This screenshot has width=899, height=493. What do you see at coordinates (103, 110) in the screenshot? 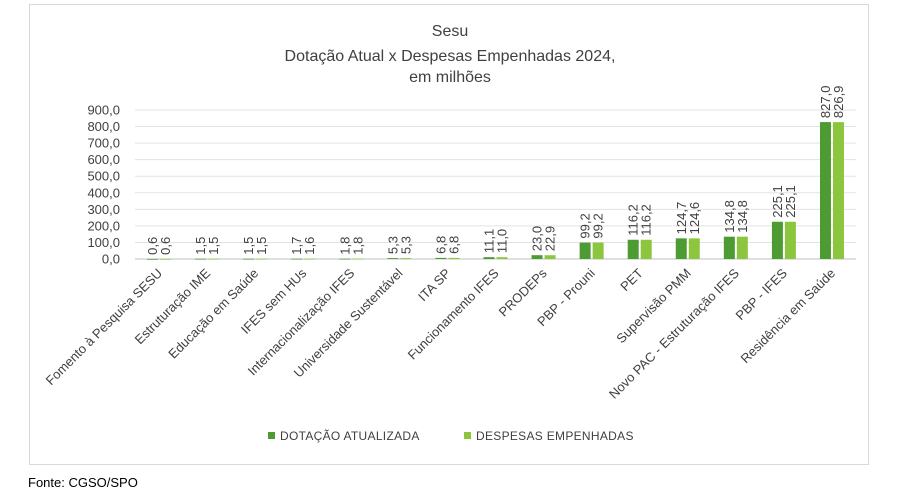
I see `y-tick-label: 900,0` at bounding box center [103, 110].